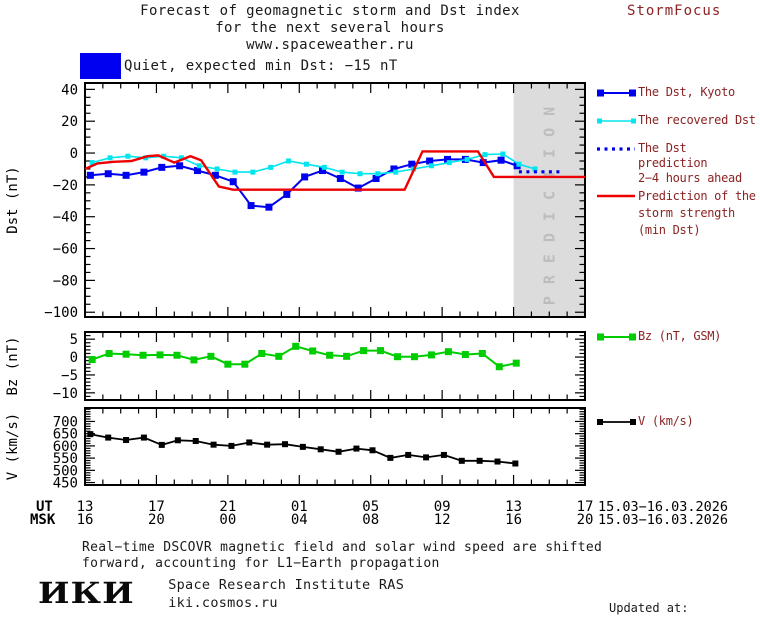 Image resolution: width=760 pixels, height=620 pixels. I want to click on site-url: www.spaceweather.ru, so click(330, 45).